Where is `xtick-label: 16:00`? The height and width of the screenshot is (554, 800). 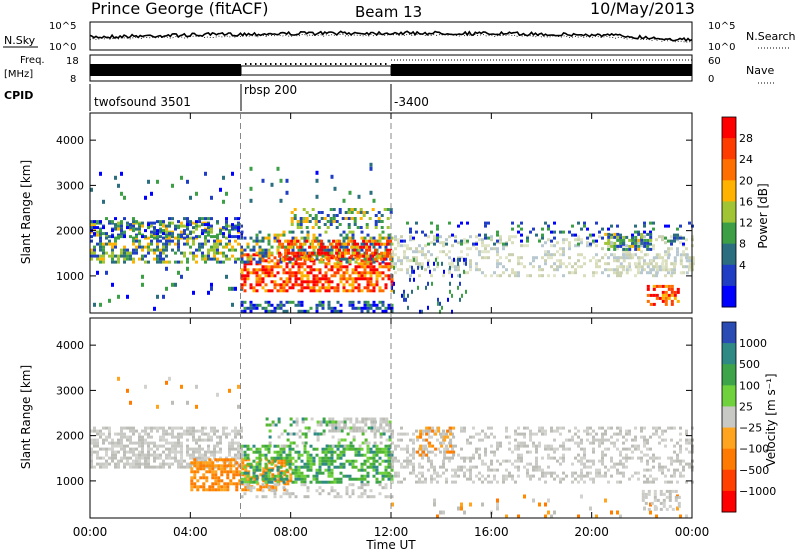 xtick-label: 16:00 is located at coordinates (491, 532).